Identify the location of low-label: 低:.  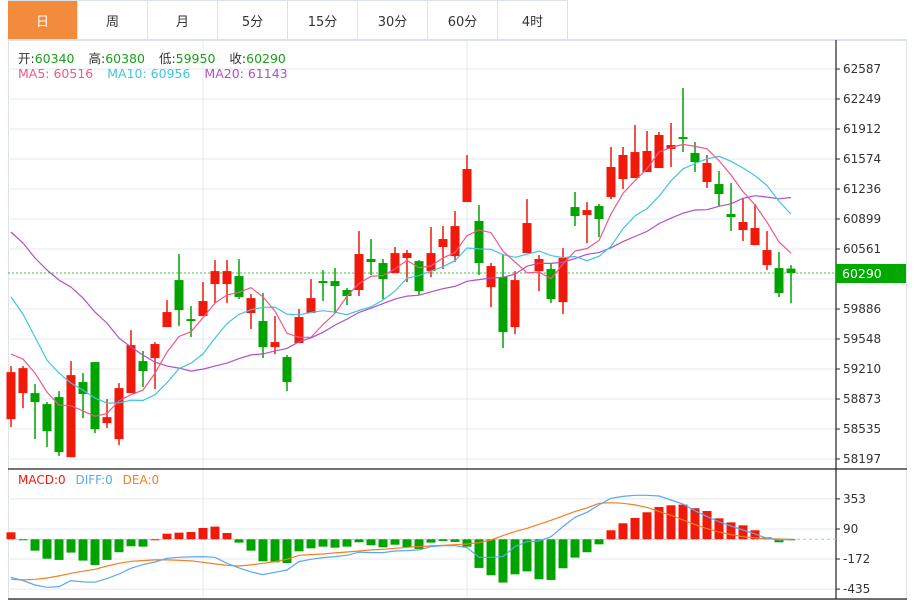
(167, 58).